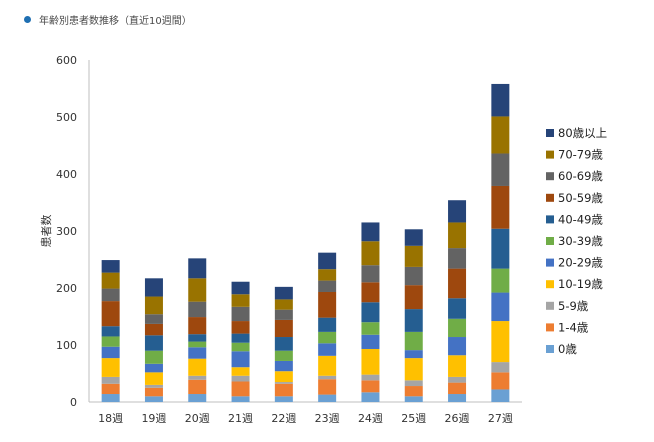 The width and height of the screenshot is (654, 442). Describe the element at coordinates (66, 288) in the screenshot. I see `y-tick-label: 200` at that location.